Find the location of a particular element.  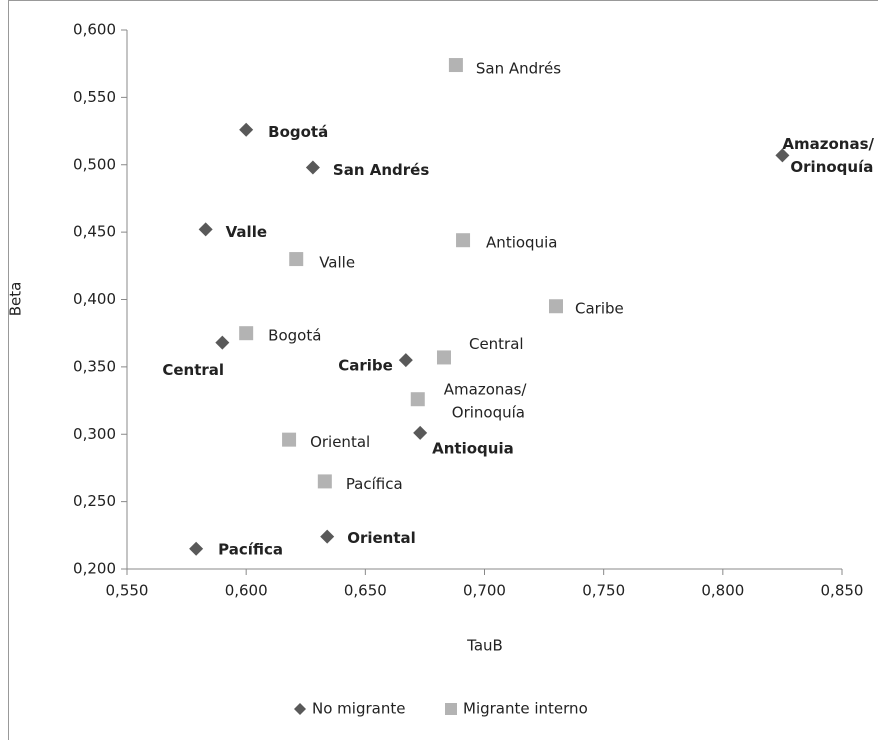

x-tick-label: 0,700 is located at coordinates (484, 591).